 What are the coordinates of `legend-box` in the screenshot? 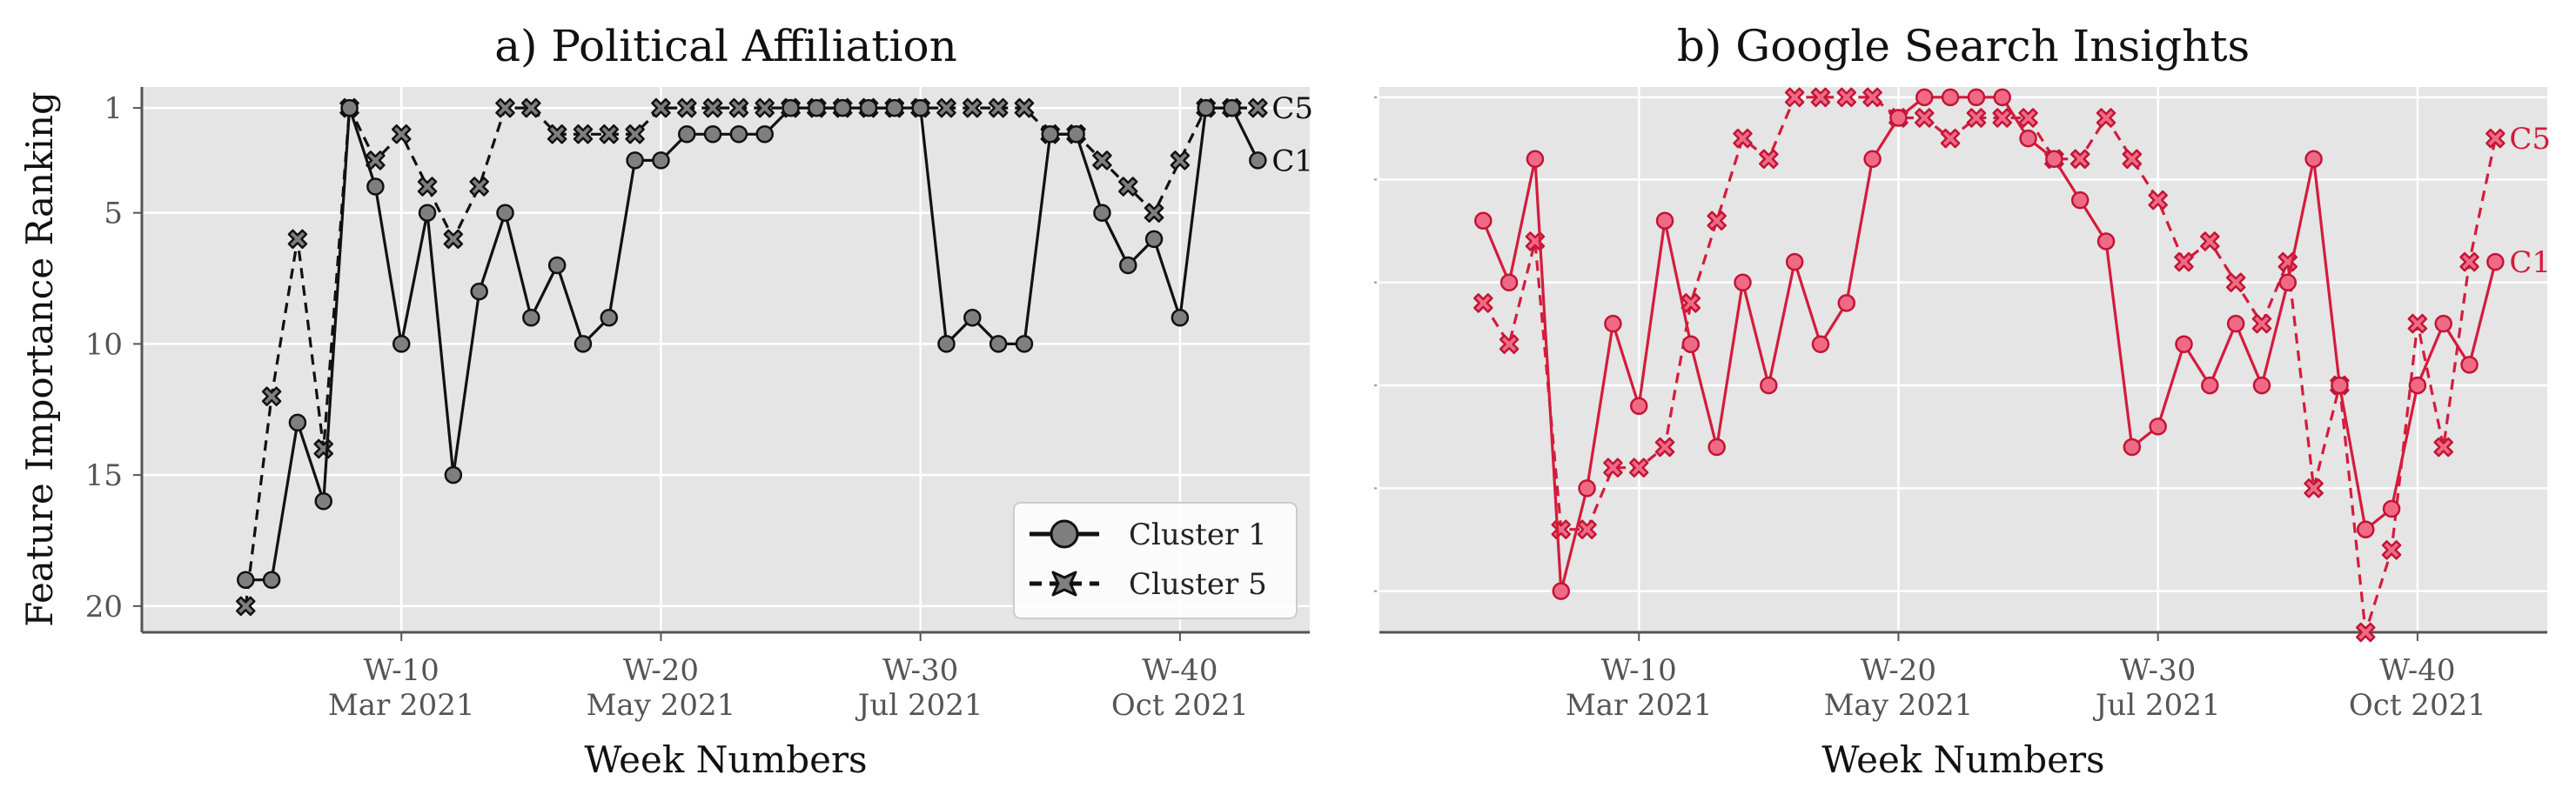 It's located at (1156, 561).